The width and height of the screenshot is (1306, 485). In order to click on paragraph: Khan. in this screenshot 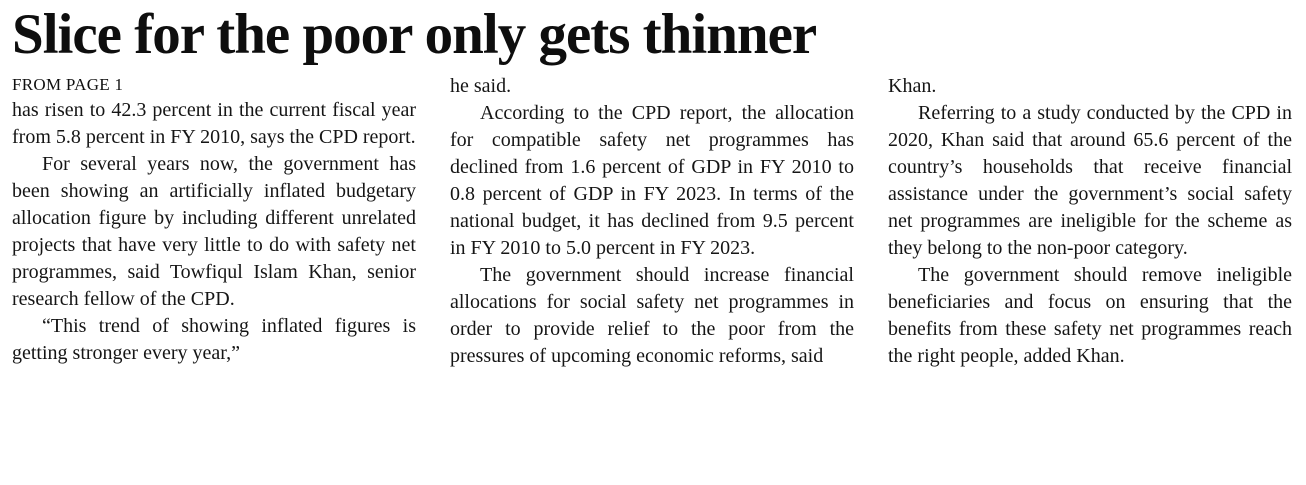, I will do `click(912, 86)`.